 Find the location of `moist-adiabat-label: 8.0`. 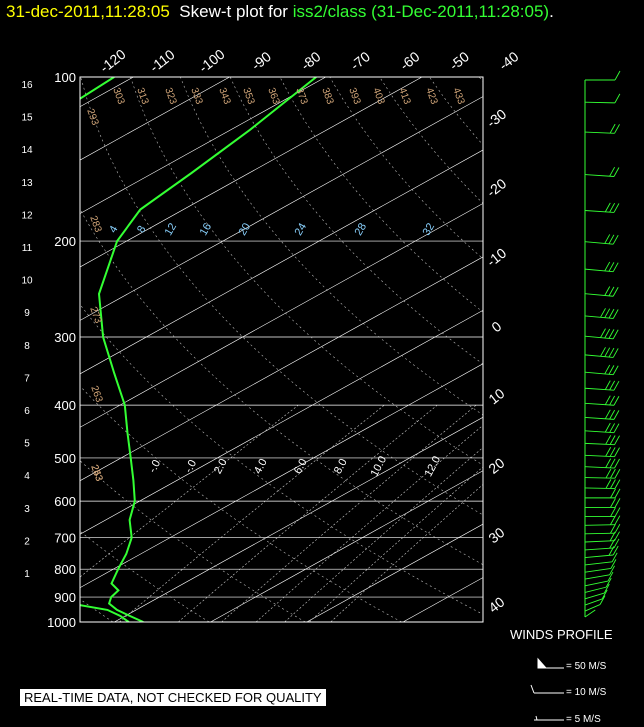

moist-adiabat-label: 8.0 is located at coordinates (341, 466).